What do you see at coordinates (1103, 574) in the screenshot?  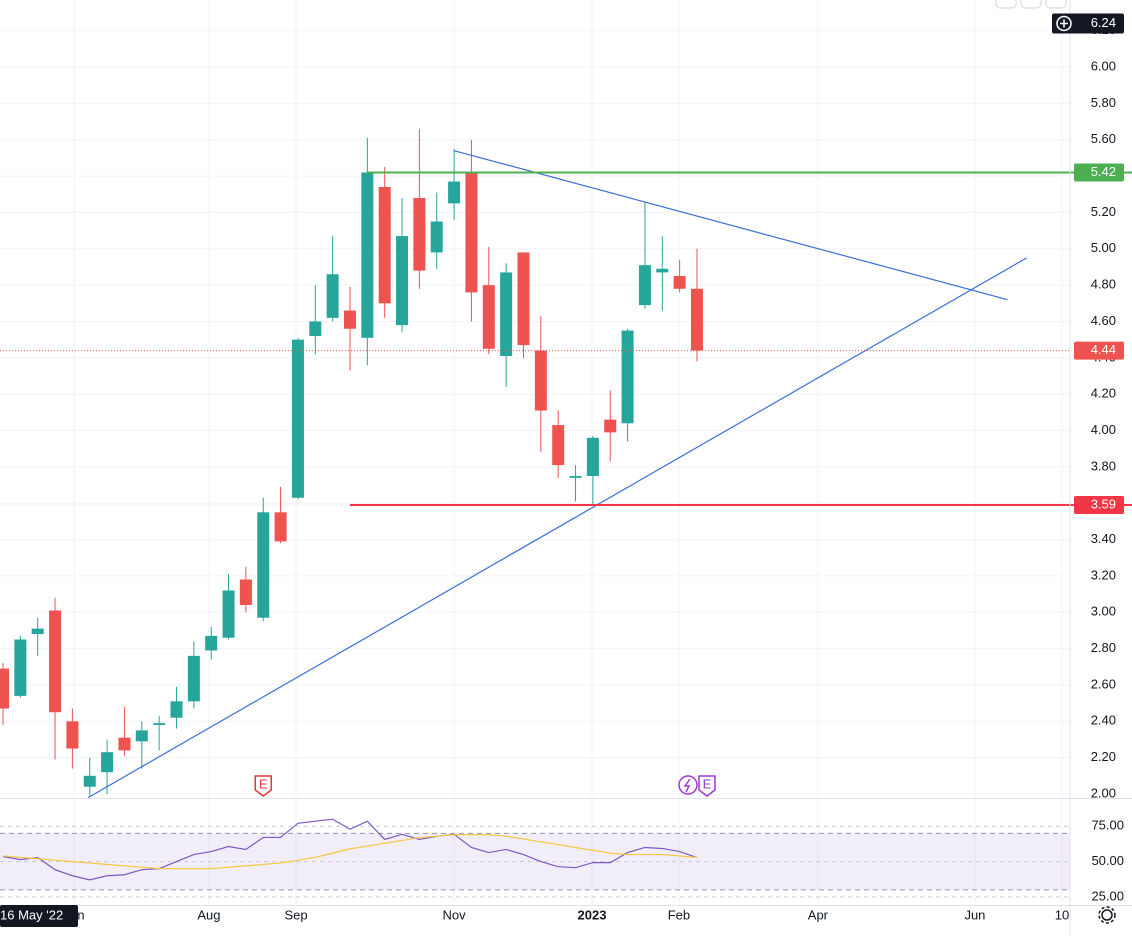 I see `y-tick-label: 3.20` at bounding box center [1103, 574].